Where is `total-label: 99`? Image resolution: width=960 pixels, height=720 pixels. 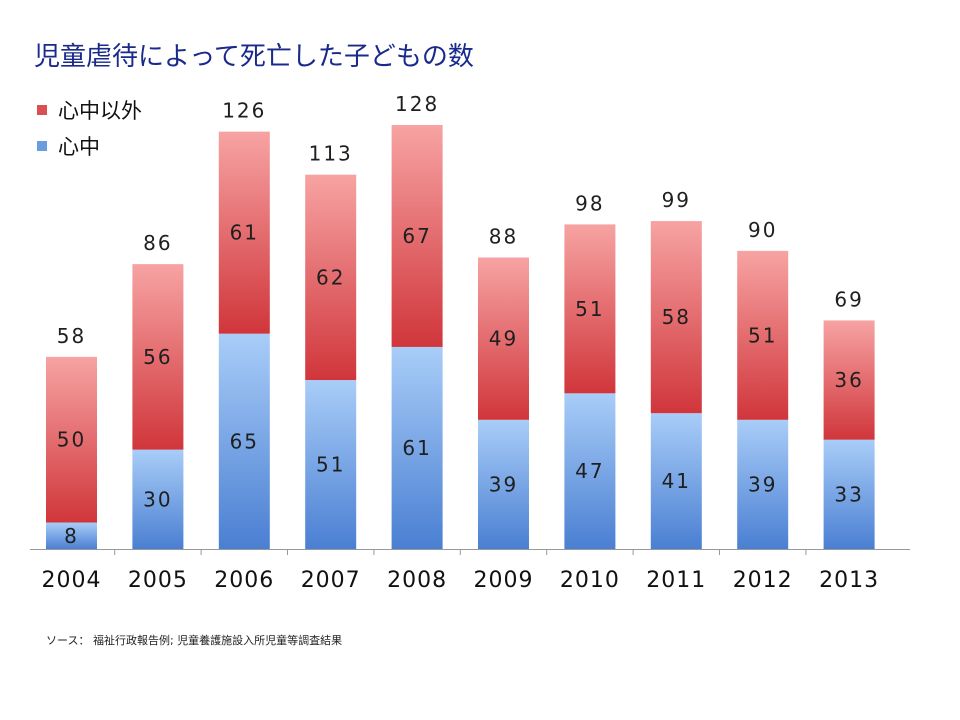
total-label: 99 is located at coordinates (676, 200).